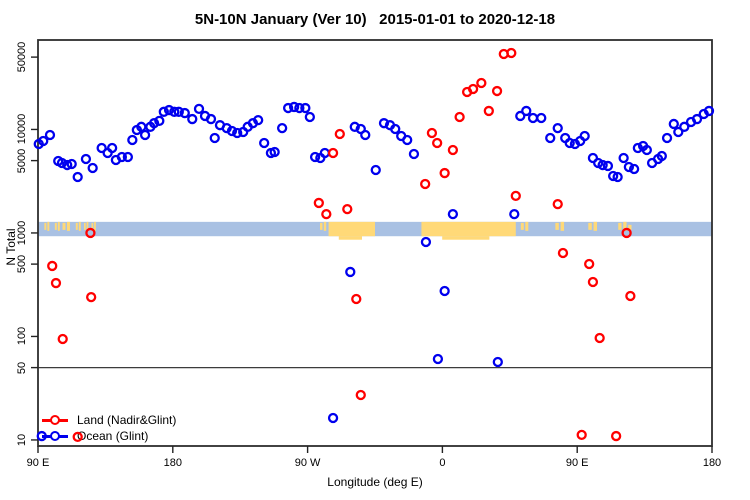  I want to click on legend-label: Land (Nadir&Glint), so click(127, 420).